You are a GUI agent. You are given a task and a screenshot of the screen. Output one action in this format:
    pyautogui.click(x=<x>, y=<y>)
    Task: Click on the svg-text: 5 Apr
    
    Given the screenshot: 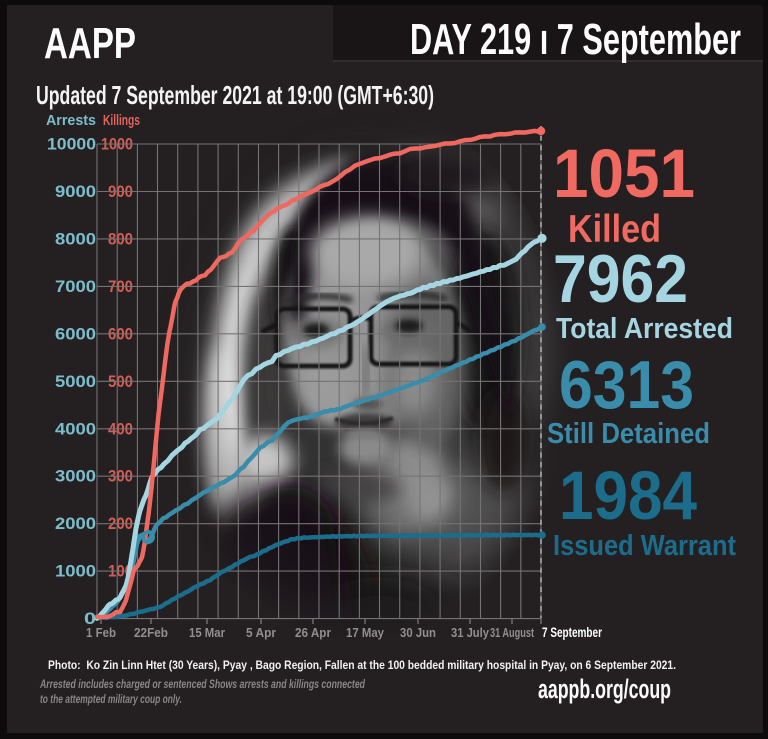 What is the action you would take?
    pyautogui.click(x=261, y=632)
    